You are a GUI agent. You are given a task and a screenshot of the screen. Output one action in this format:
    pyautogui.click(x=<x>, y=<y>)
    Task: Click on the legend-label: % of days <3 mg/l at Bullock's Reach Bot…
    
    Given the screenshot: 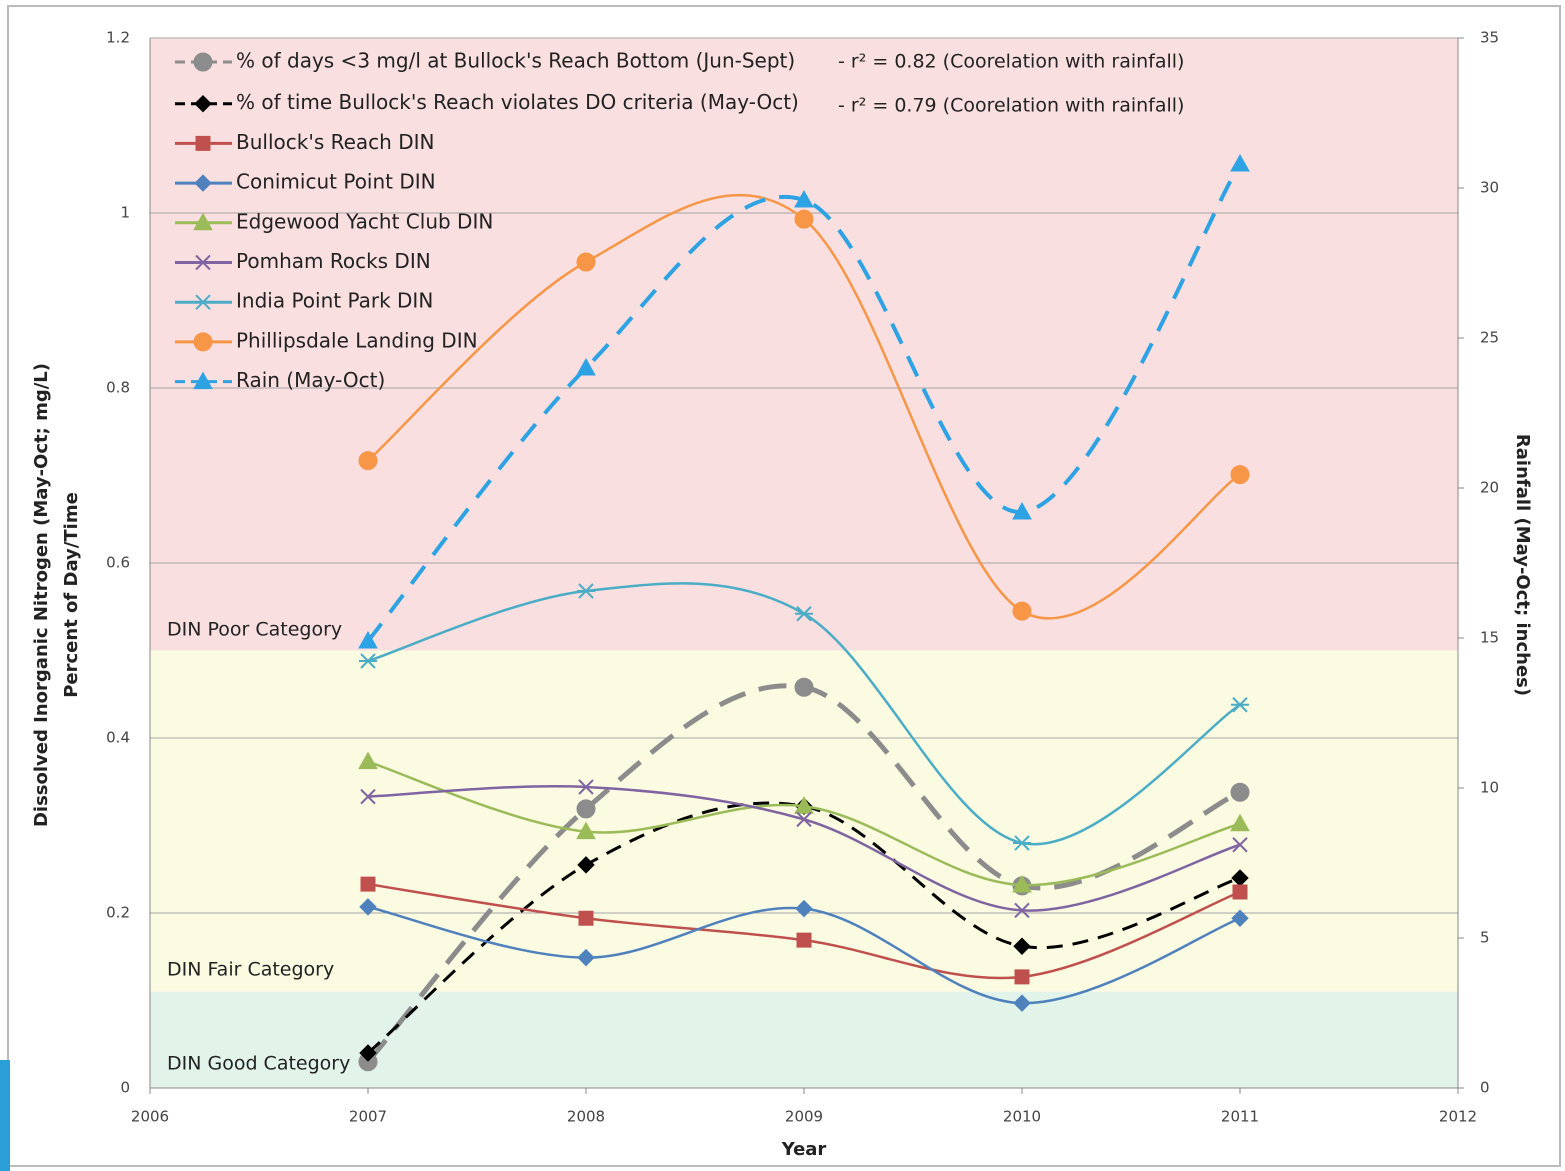 What is the action you would take?
    pyautogui.click(x=515, y=61)
    